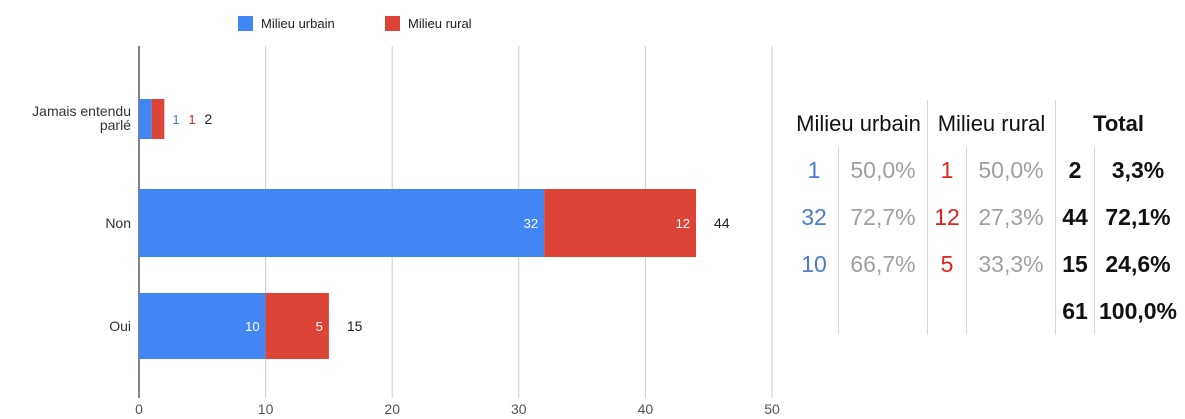 This screenshot has height=419, width=1185. What do you see at coordinates (1075, 217) in the screenshot?
I see `total-count: 44` at bounding box center [1075, 217].